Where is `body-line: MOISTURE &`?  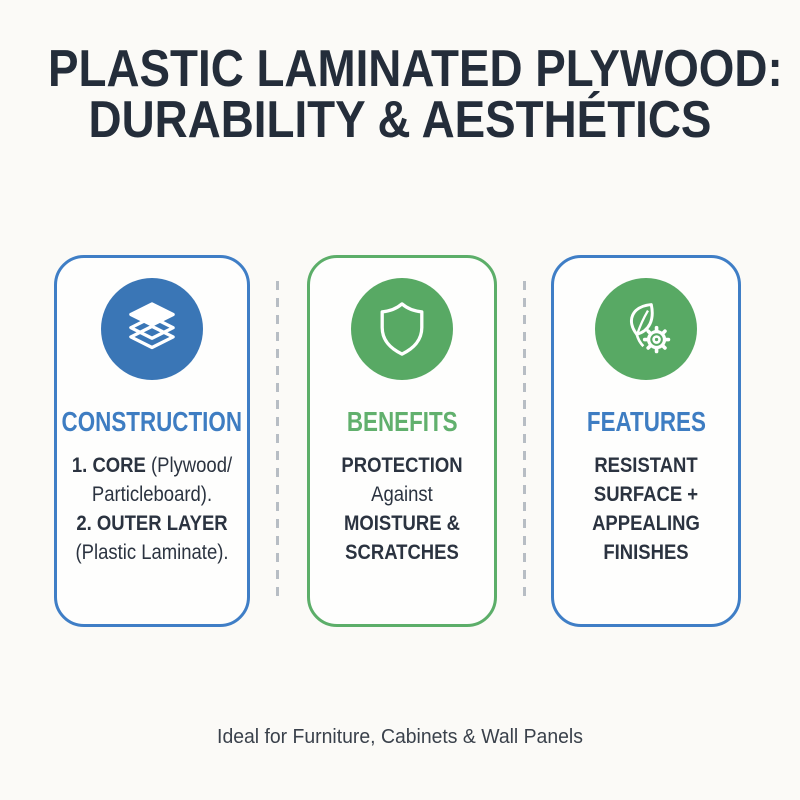
body-line: MOISTURE & is located at coordinates (402, 523).